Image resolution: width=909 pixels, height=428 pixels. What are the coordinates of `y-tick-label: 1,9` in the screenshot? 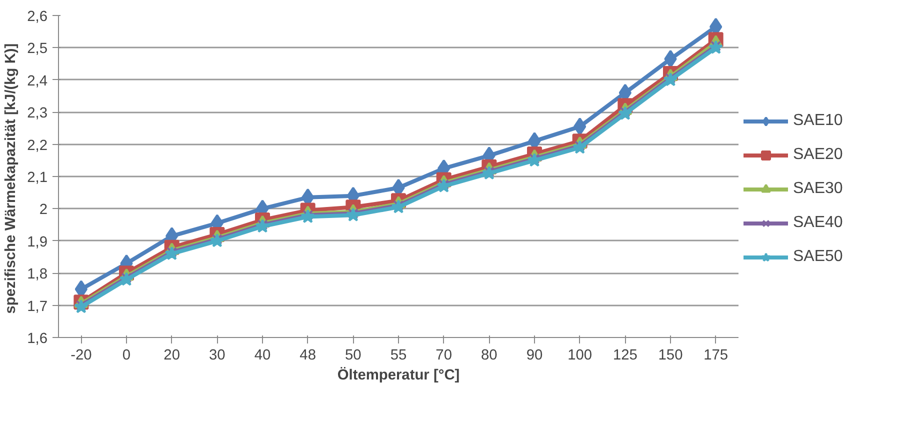 It's located at (37, 242).